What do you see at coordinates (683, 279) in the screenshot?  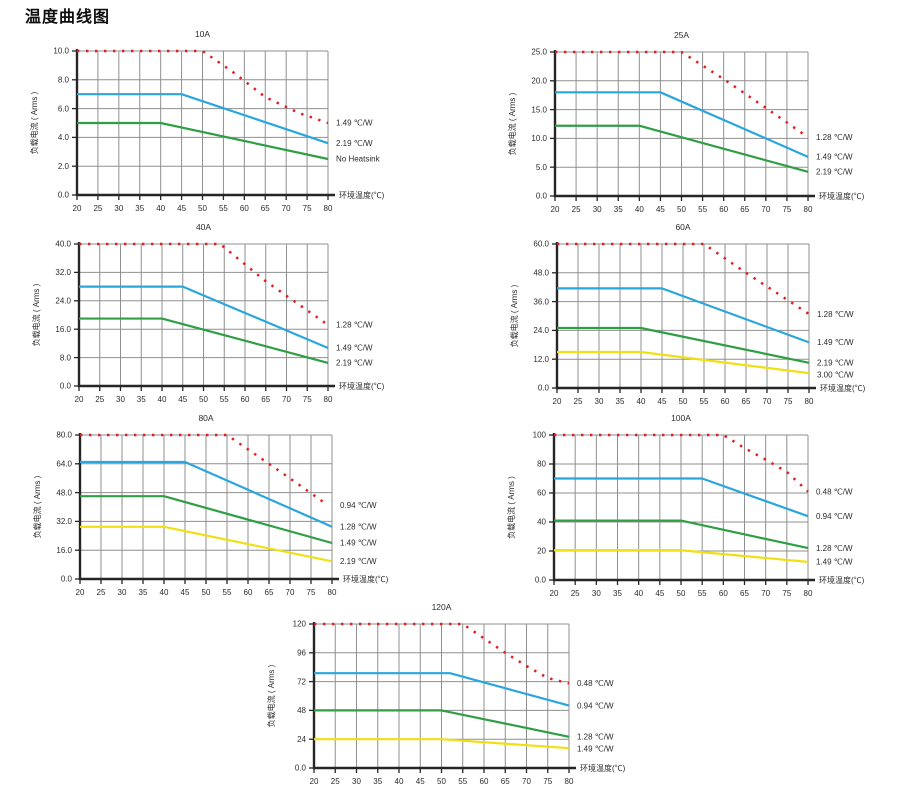 I see `series-line-red` at bounding box center [683, 279].